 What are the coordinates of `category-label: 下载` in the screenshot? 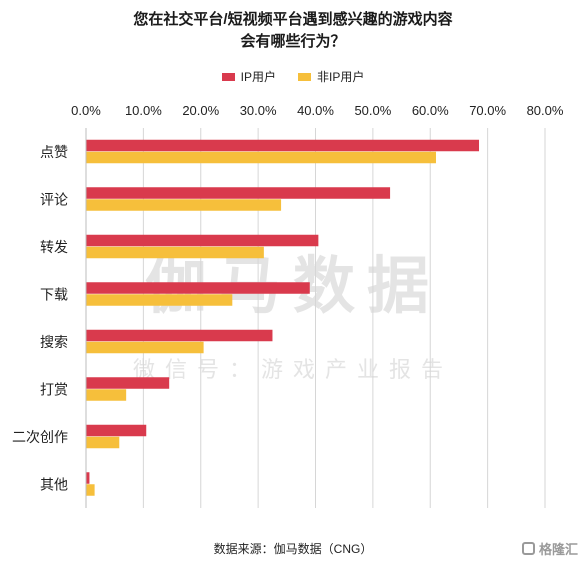 It's located at (54, 294).